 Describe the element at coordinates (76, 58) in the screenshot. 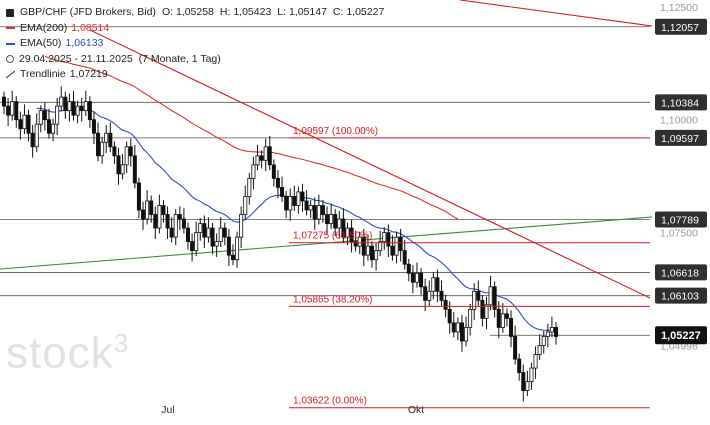

I see `period-range: 29.04.2025 - 21.11.2025` at that location.